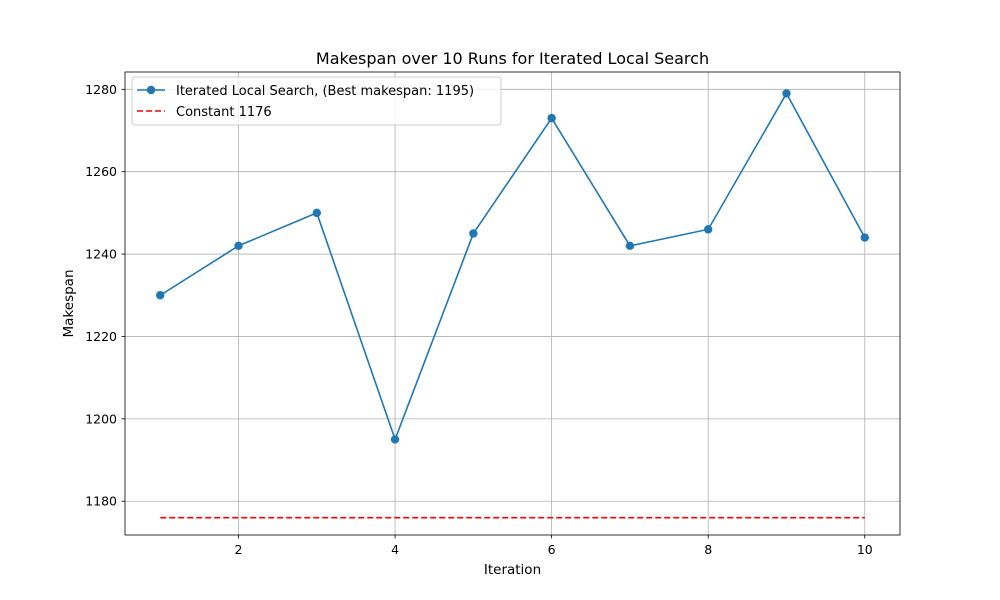 The image size is (1000, 600). Describe the element at coordinates (101, 89) in the screenshot. I see `y-tick-label: 1280` at that location.